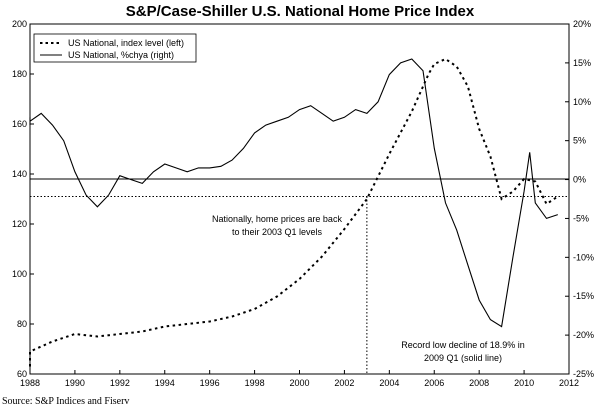 This screenshot has width=609, height=410. What do you see at coordinates (583, 374) in the screenshot?
I see `right-tick-label: -25%` at bounding box center [583, 374].